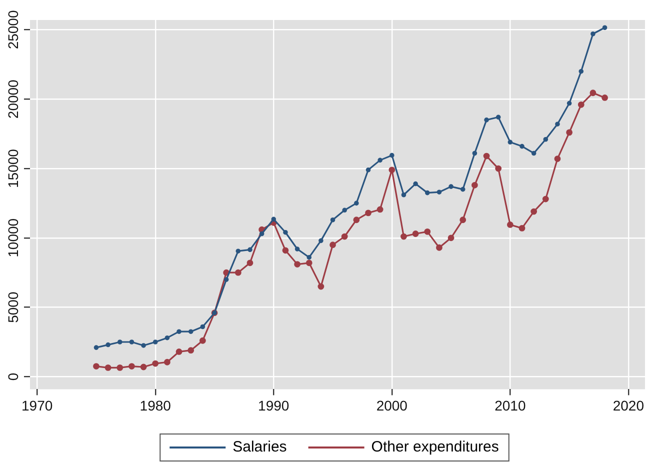 The height and width of the screenshot is (467, 653). I want to click on y-tick-label: 20000, so click(12, 99).